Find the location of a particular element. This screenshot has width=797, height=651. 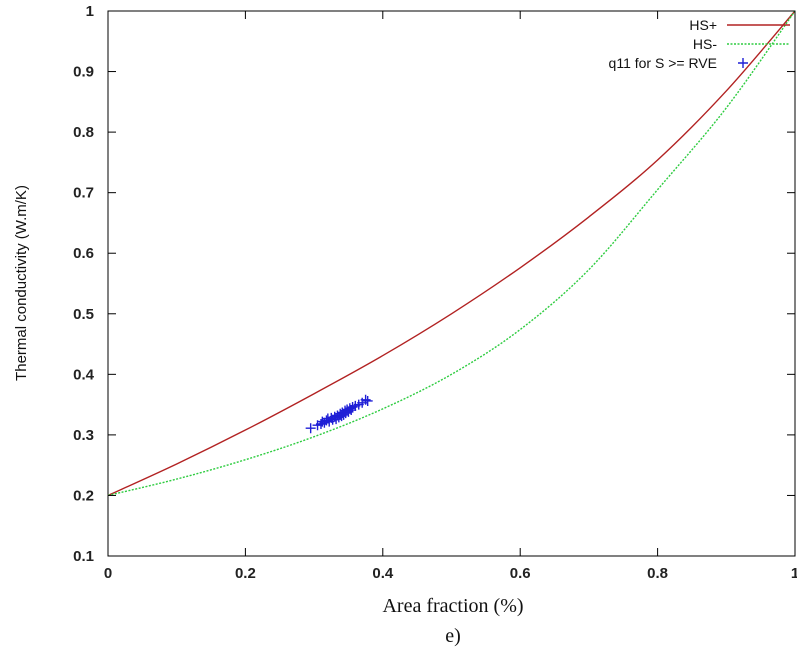

y-tick-label: 0.1 is located at coordinates (83, 556).